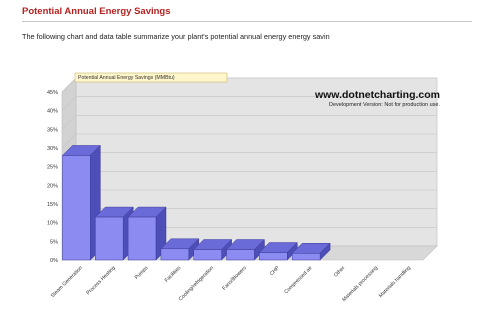 The image size is (485, 331). I want to click on y-tick-label: 0%, so click(54, 261).